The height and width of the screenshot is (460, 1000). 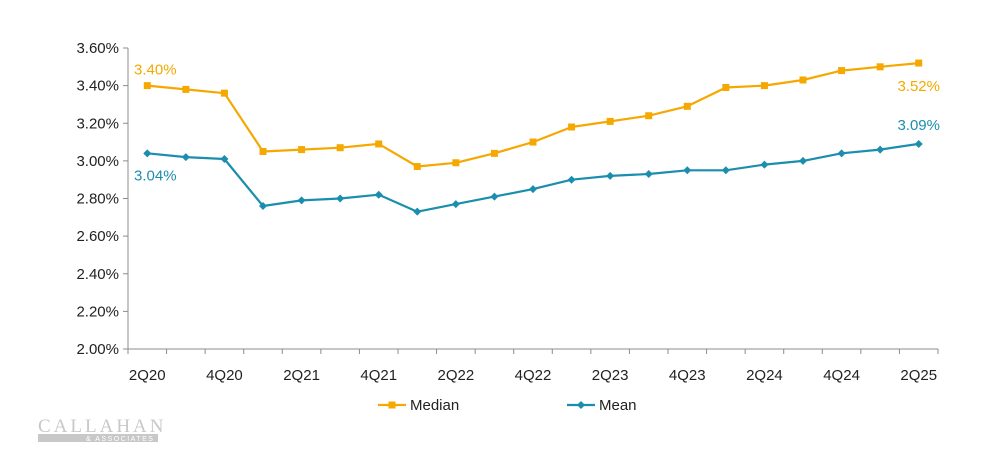 I want to click on logo-bar, so click(x=98, y=438).